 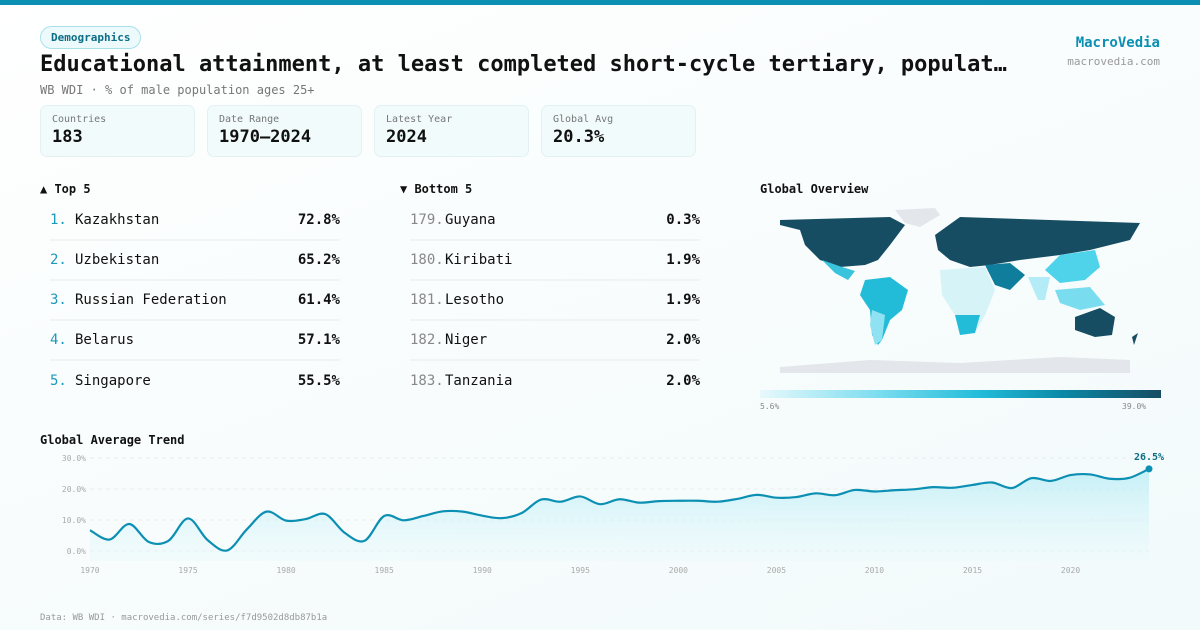 I want to click on map-color-legend, so click(x=960, y=394).